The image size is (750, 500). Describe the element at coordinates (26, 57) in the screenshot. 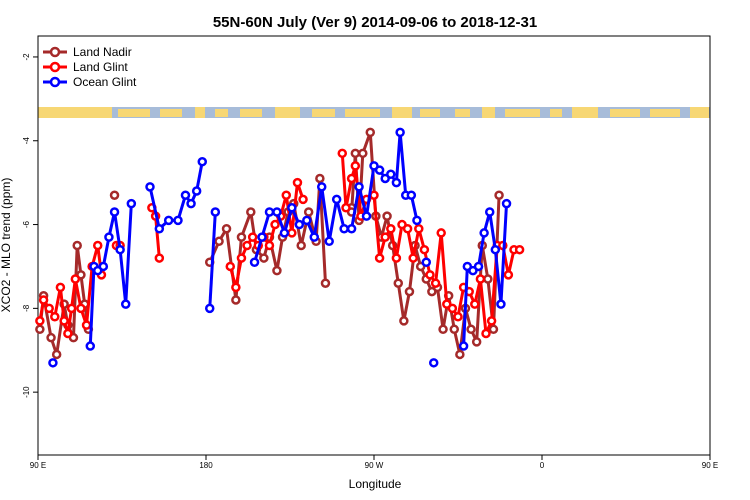

I see `y-tick-label: -2` at that location.